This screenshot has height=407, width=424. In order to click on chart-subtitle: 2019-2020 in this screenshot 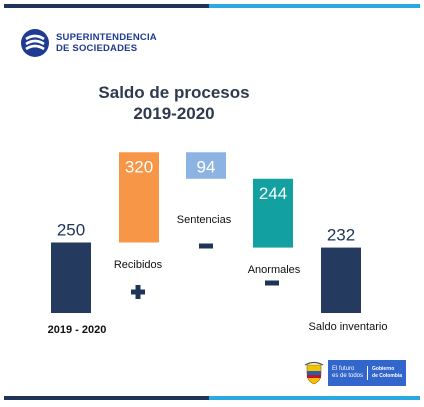, I will do `click(174, 113)`.